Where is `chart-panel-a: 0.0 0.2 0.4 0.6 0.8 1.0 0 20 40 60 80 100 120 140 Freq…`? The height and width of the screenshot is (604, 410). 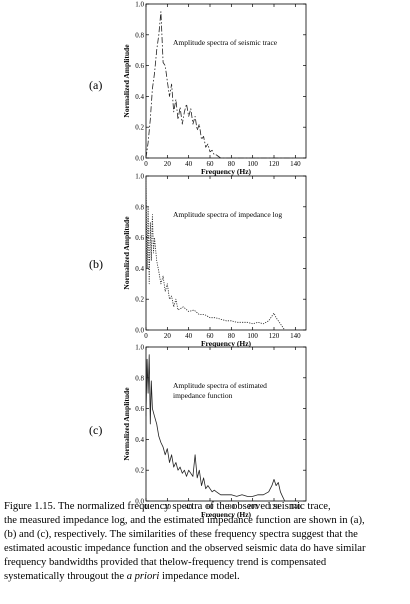
chart-panel-a: 0.0 0.2 0.4 0.6 0.8 1.0 0 20 40 60 80 100 120 140 Freq… is located at coordinates (214, 88).